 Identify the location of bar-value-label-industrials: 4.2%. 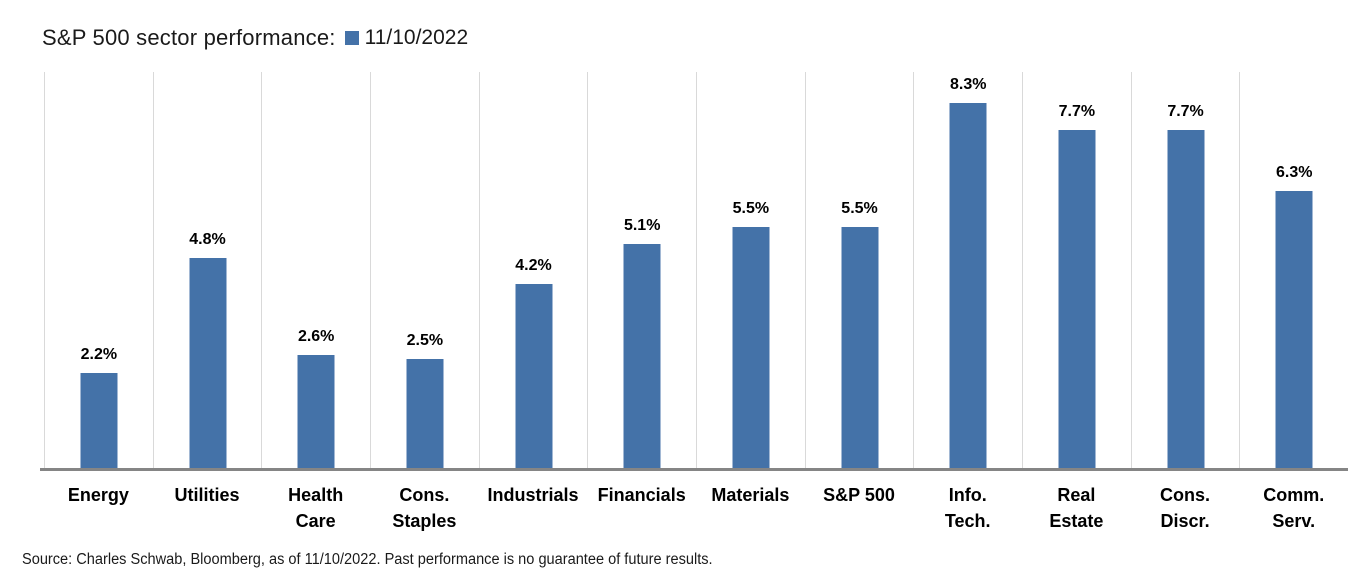
(533, 266).